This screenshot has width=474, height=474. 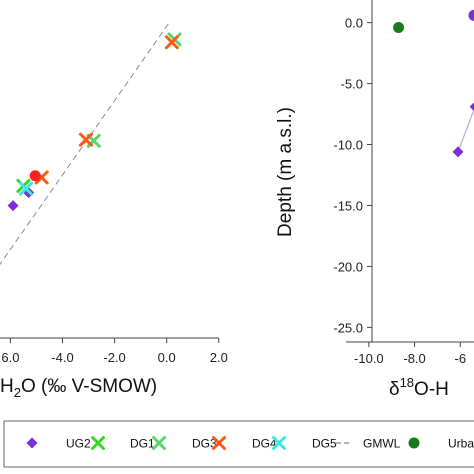 I want to click on dg5-point-stroke-b, so click(x=26, y=188).